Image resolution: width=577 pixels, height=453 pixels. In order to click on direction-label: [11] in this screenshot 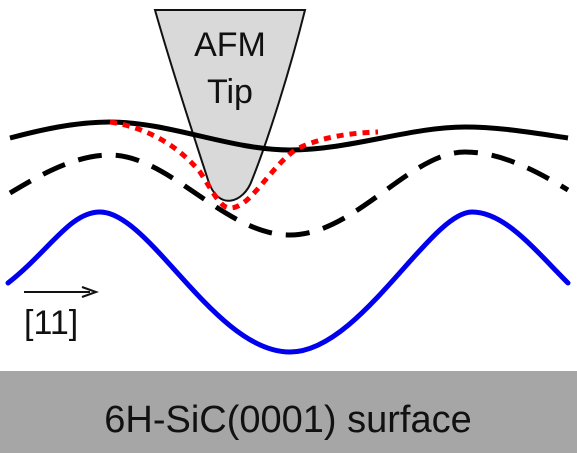, I will do `click(51, 323)`.